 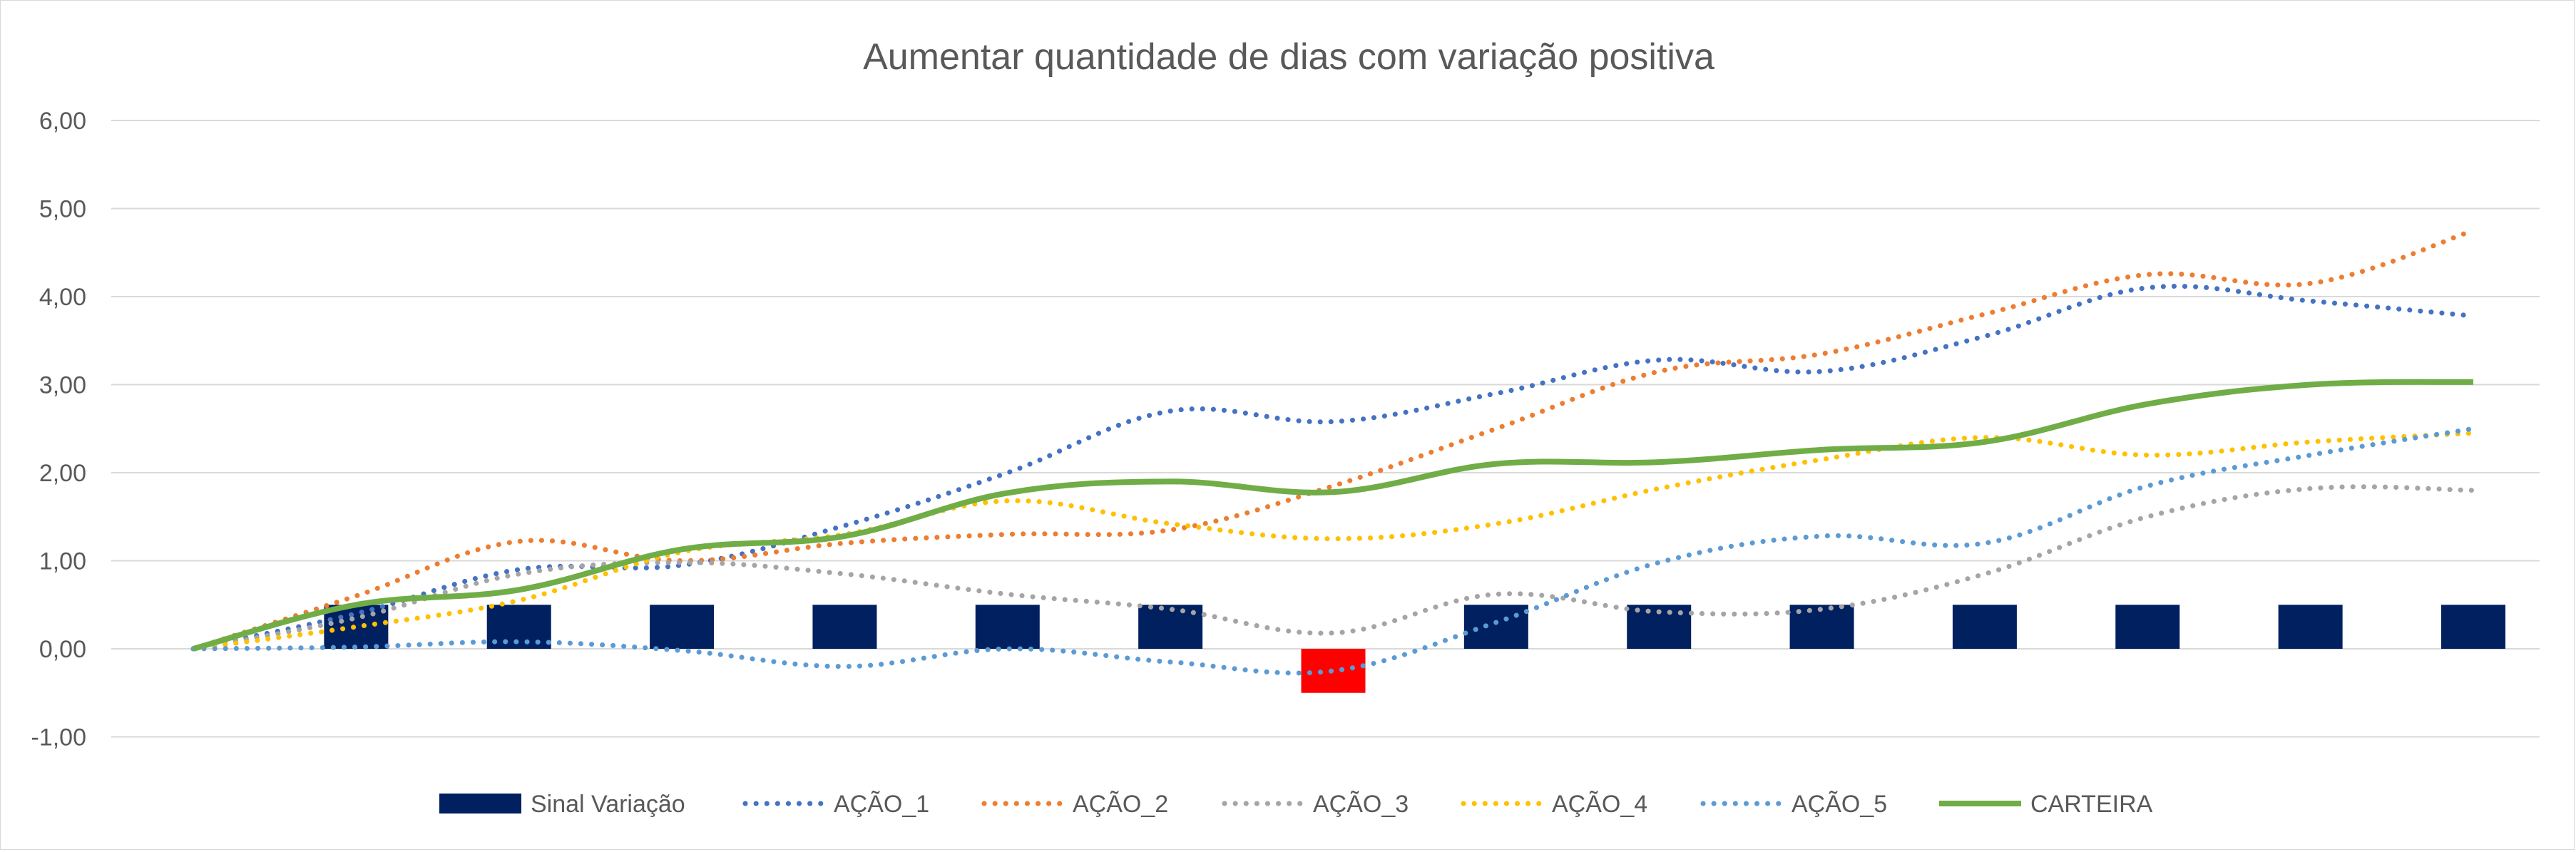 I want to click on legend-label-a-o-3: AÇÃO_3, so click(x=1361, y=804).